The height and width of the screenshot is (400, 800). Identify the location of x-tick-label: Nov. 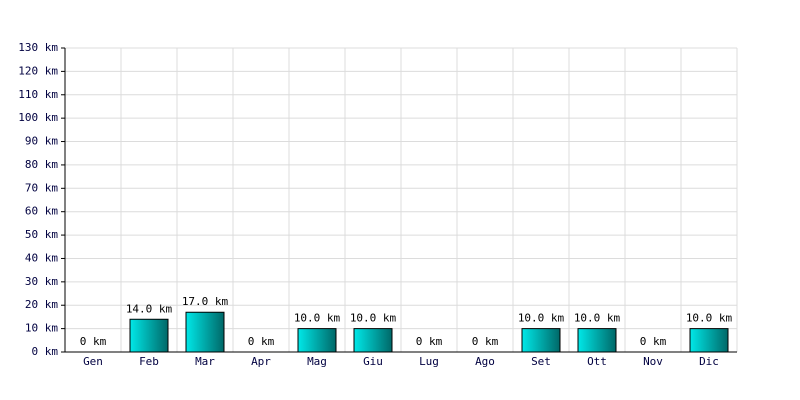
(653, 361).